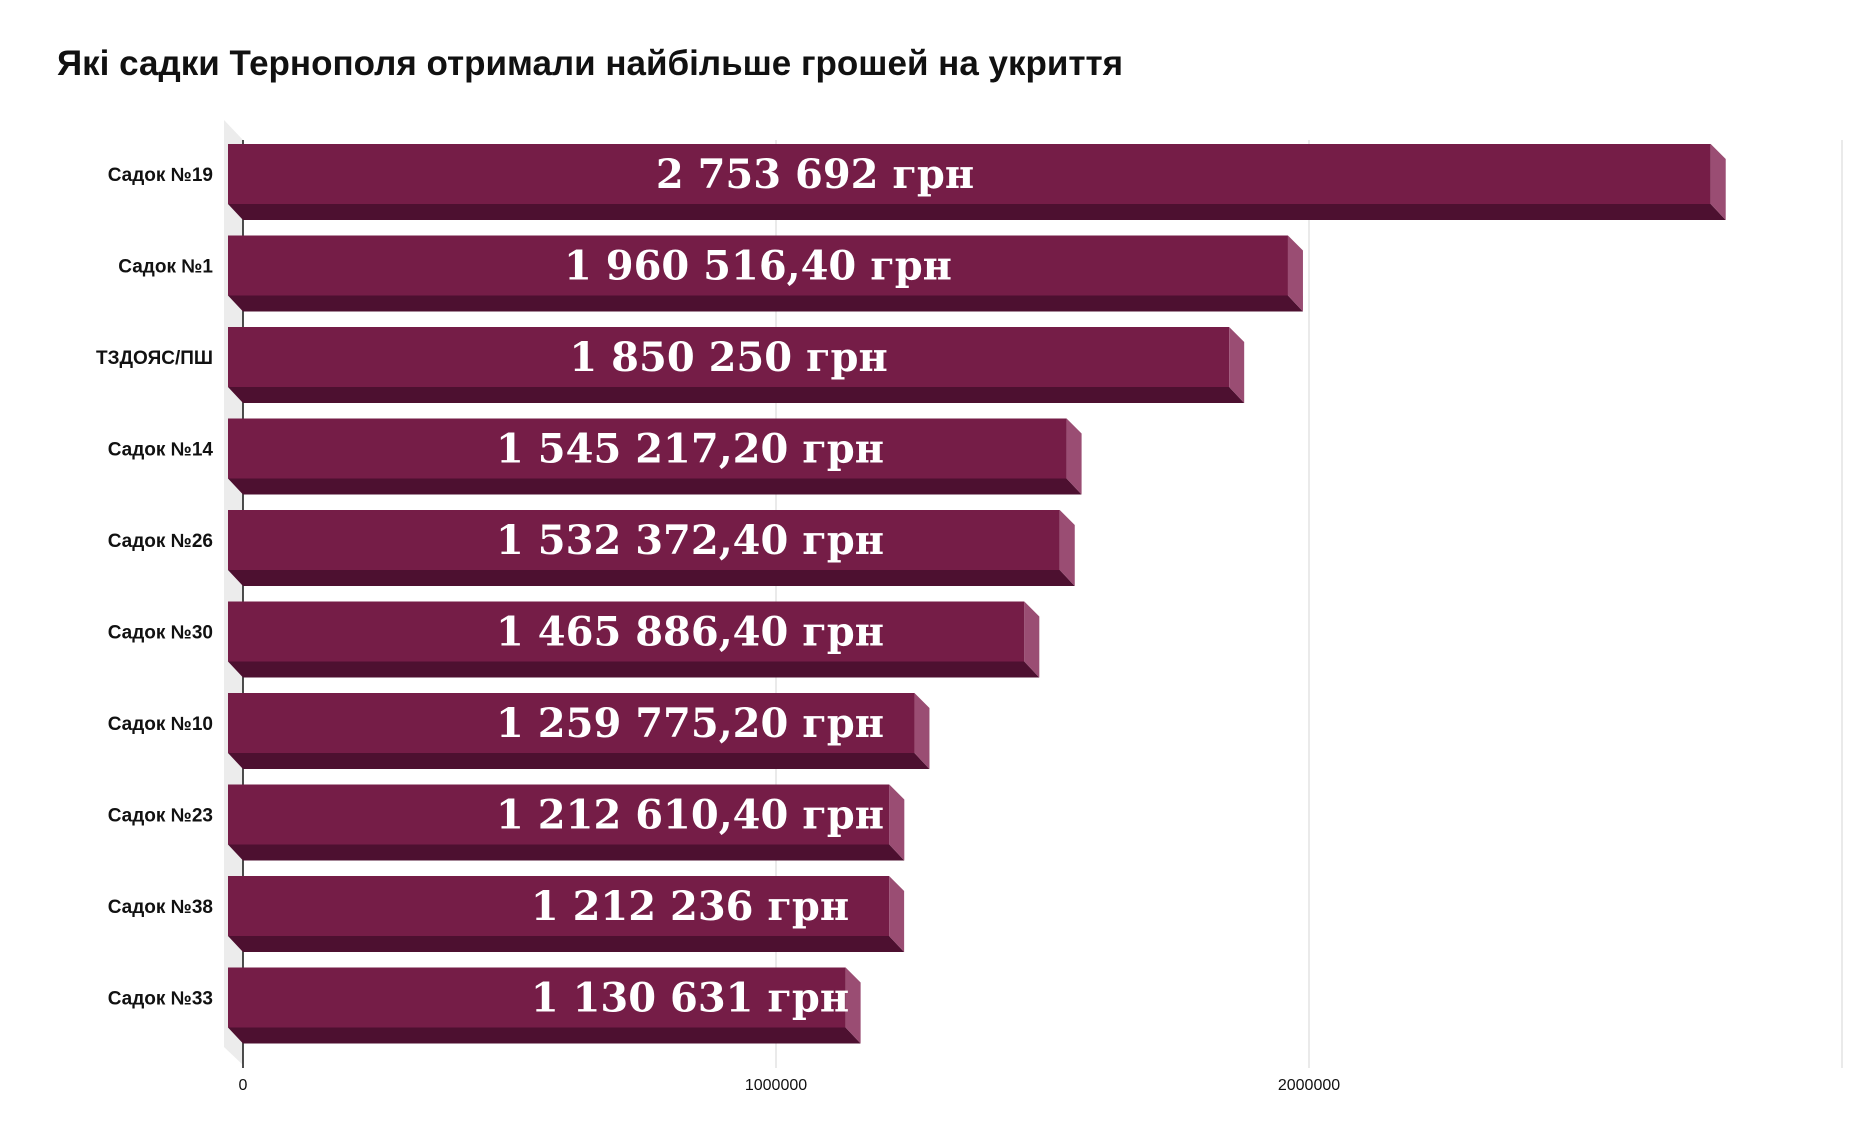 Image resolution: width=1851 pixels, height=1144 pixels. I want to click on data-label: 1 130 631 грн, so click(690, 998).